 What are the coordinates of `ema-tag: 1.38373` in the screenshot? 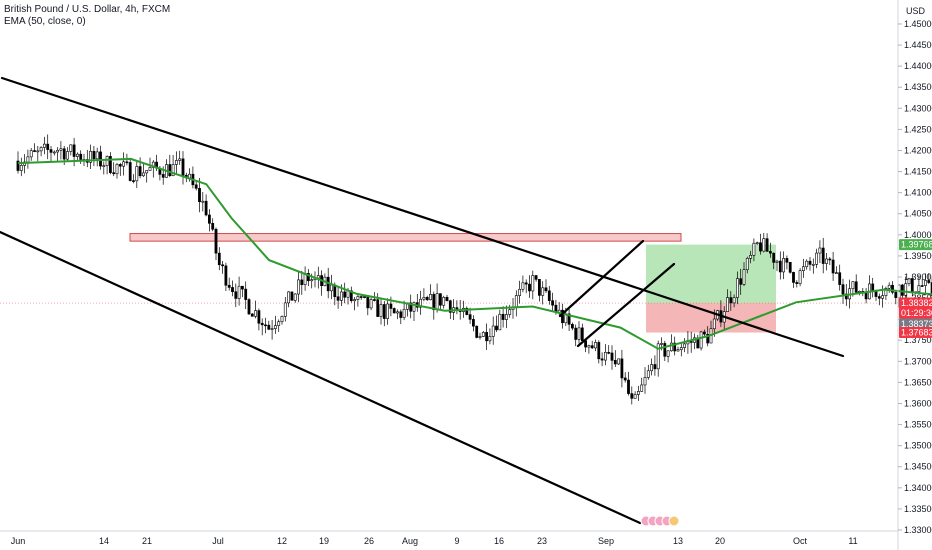 It's located at (916, 324).